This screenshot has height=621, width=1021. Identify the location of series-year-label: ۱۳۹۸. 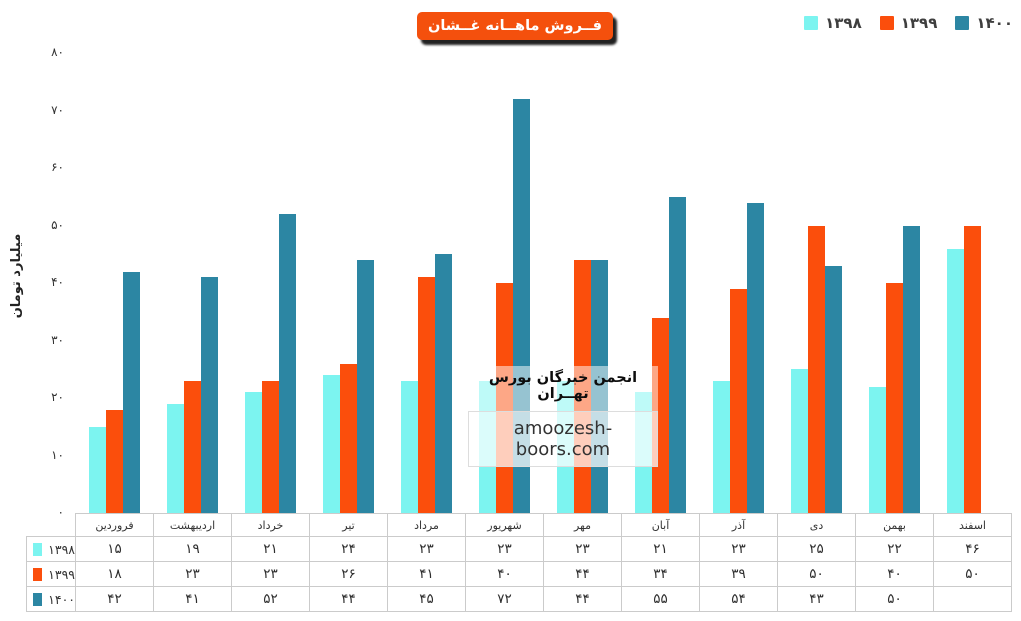
(61, 549).